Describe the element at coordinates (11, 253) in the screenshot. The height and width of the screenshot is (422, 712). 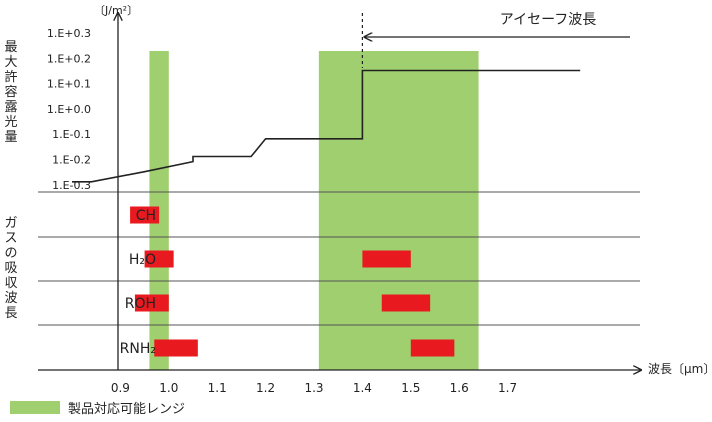
I see `gastitle-char-3: の` at that location.